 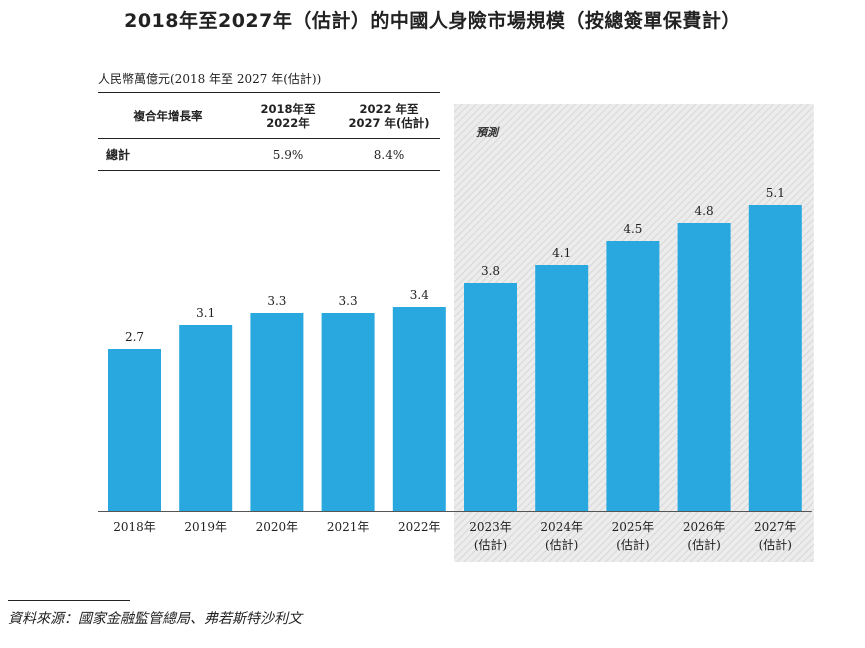 I want to click on x-tick-label: 2026年, so click(x=704, y=527).